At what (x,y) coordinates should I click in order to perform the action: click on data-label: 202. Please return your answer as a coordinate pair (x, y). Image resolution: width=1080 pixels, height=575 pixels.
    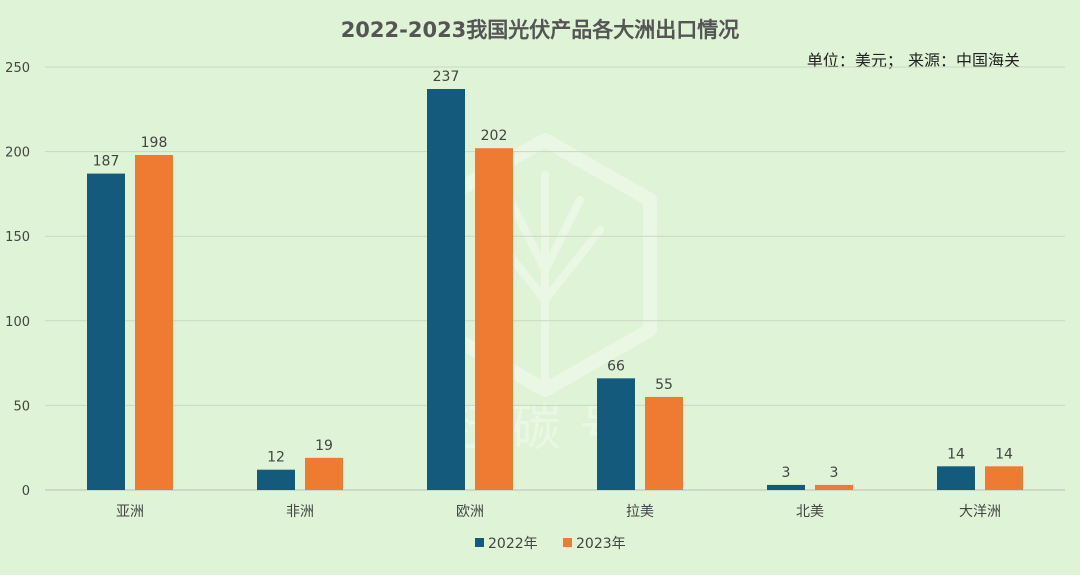
    Looking at the image, I should click on (494, 136).